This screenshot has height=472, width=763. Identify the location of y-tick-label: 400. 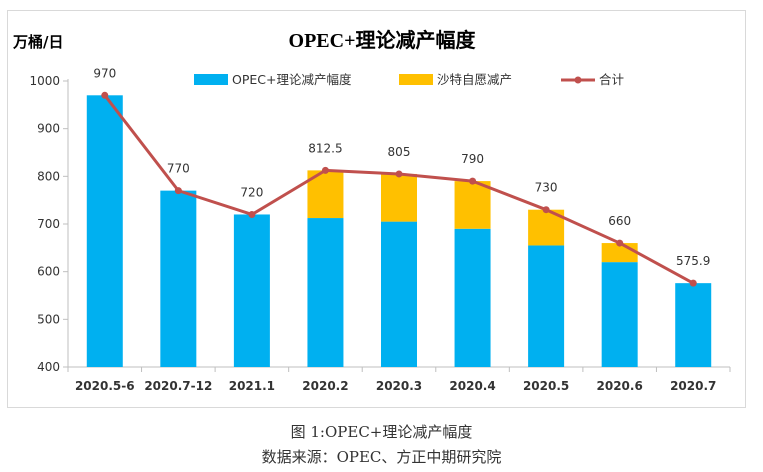
(48, 367).